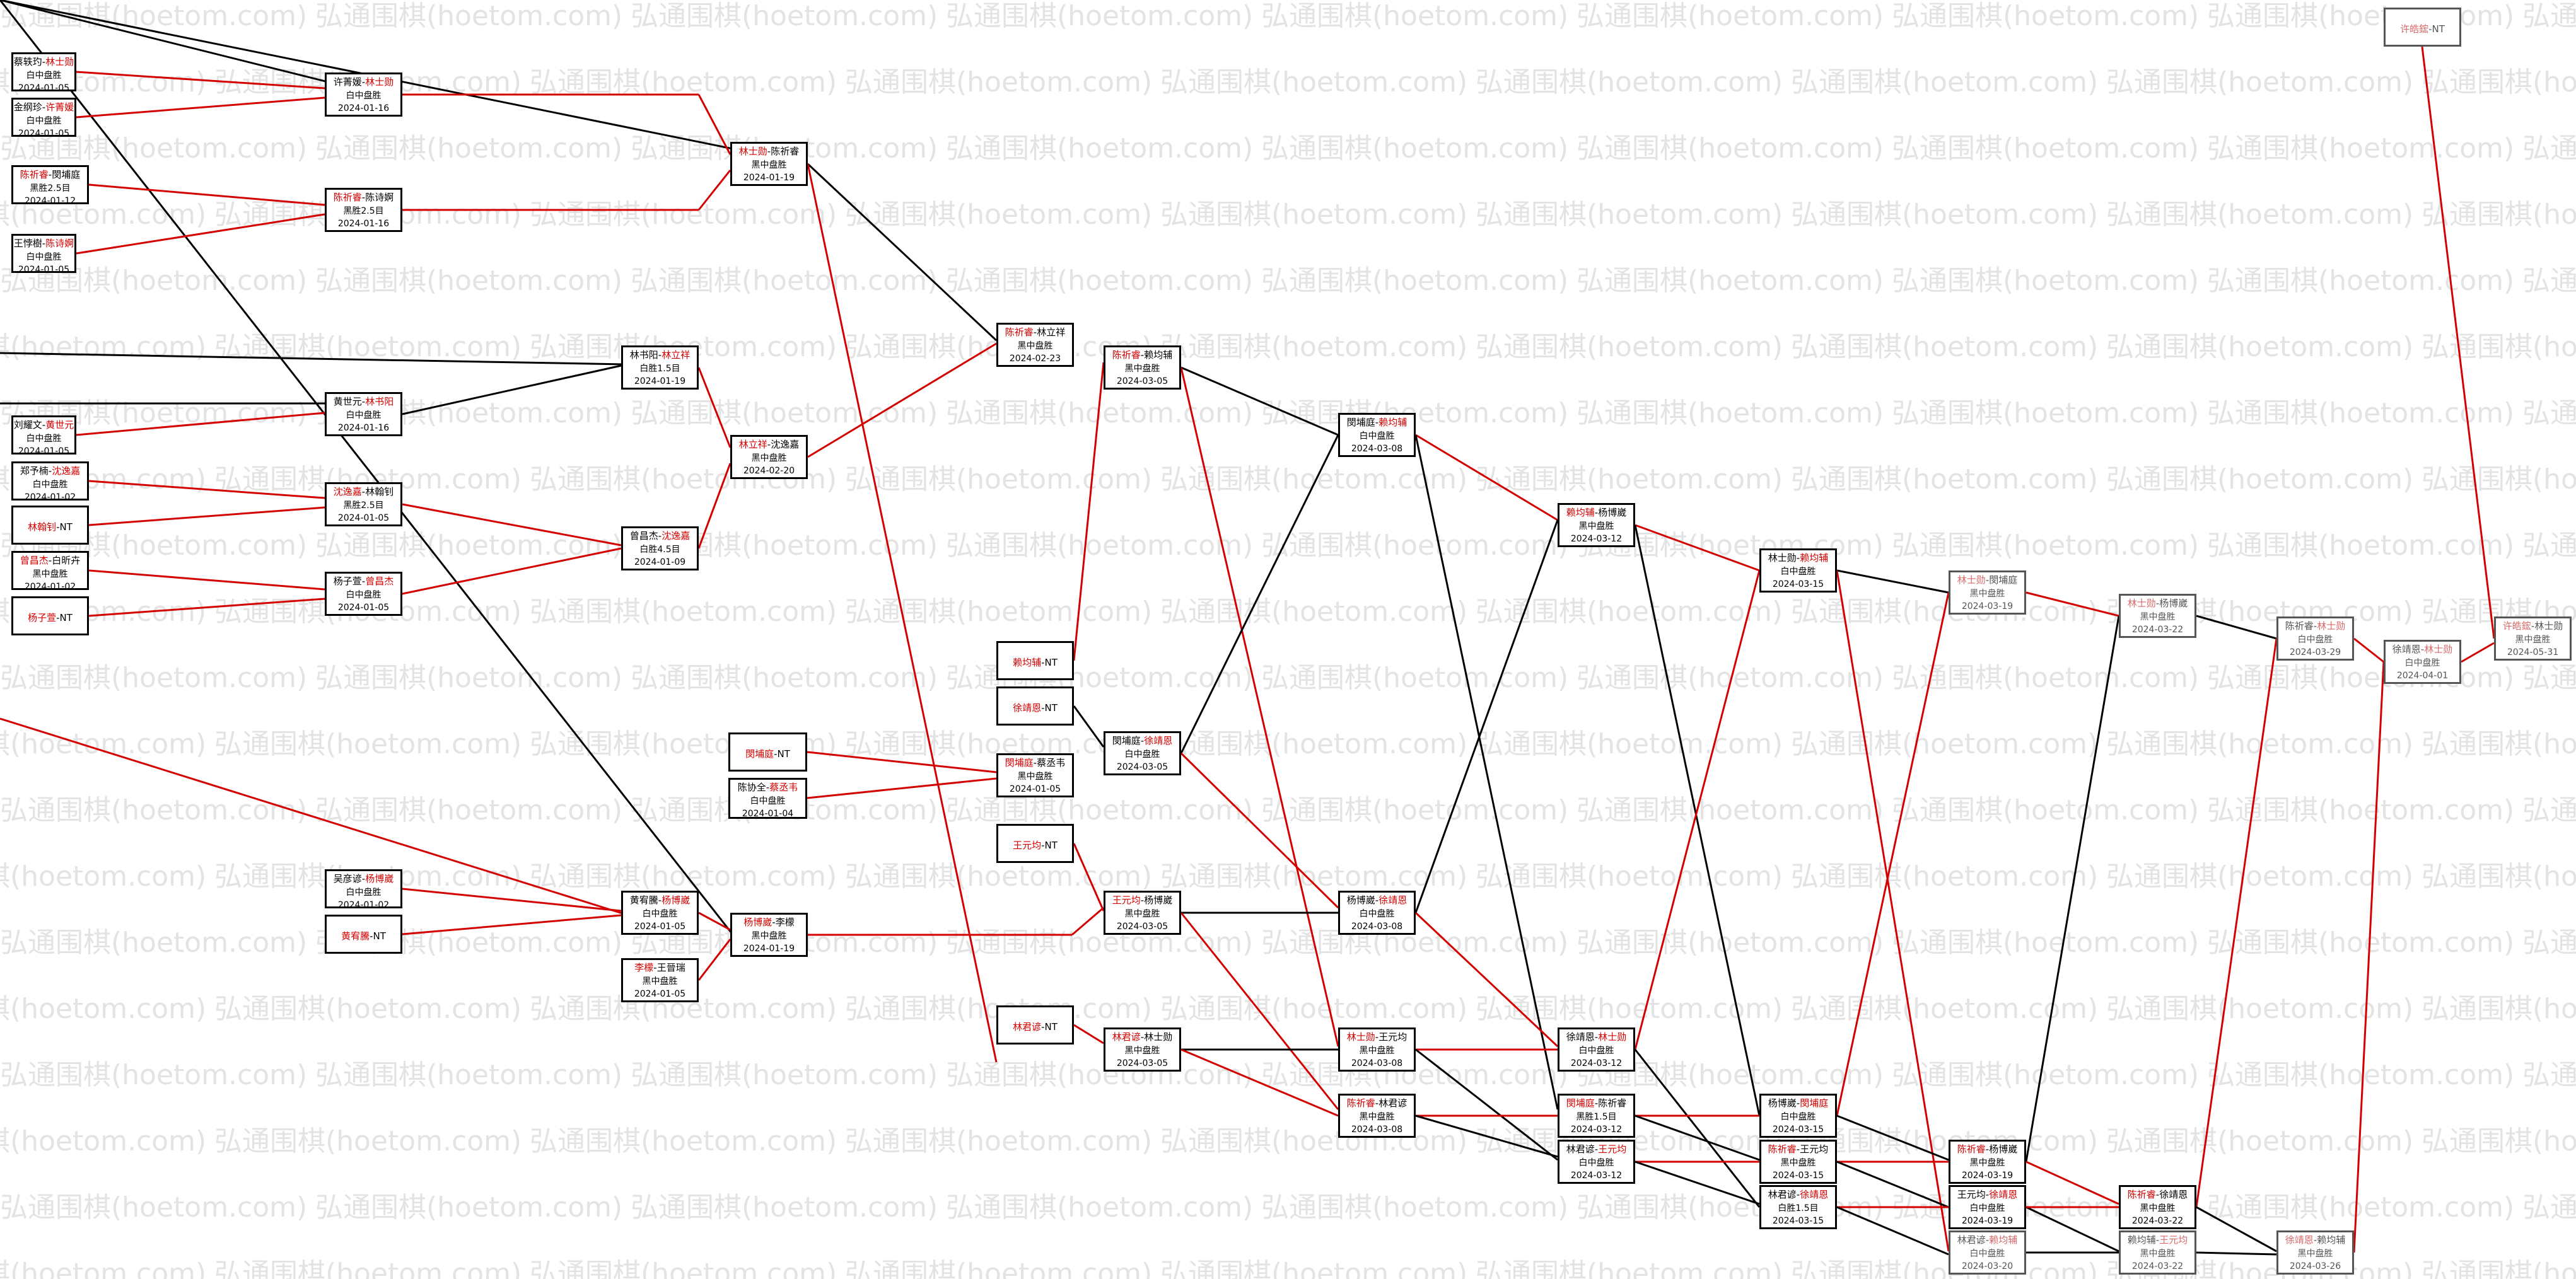  I want to click on match-node: 閔埔庭-徐靖恩 白中盘胜 2024-03-05, so click(1142, 753).